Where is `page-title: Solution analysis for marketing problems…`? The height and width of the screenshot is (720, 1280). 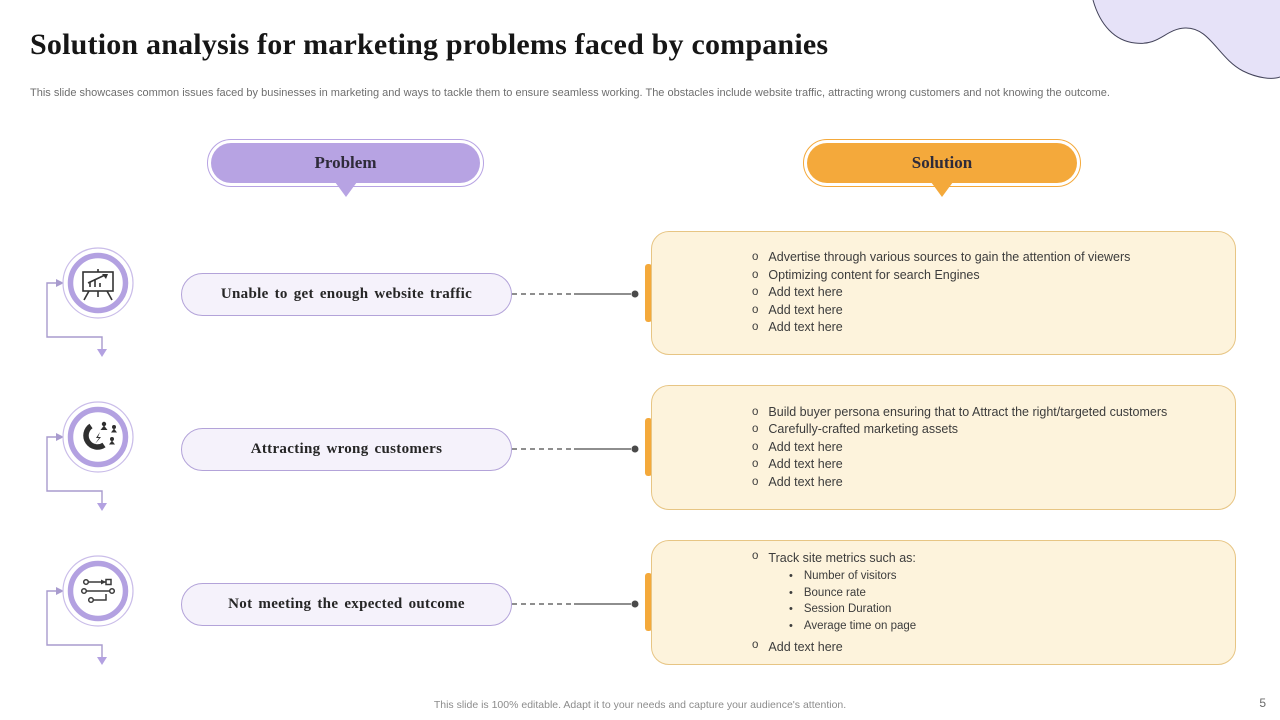
page-title: Solution analysis for marketing problems… is located at coordinates (429, 44).